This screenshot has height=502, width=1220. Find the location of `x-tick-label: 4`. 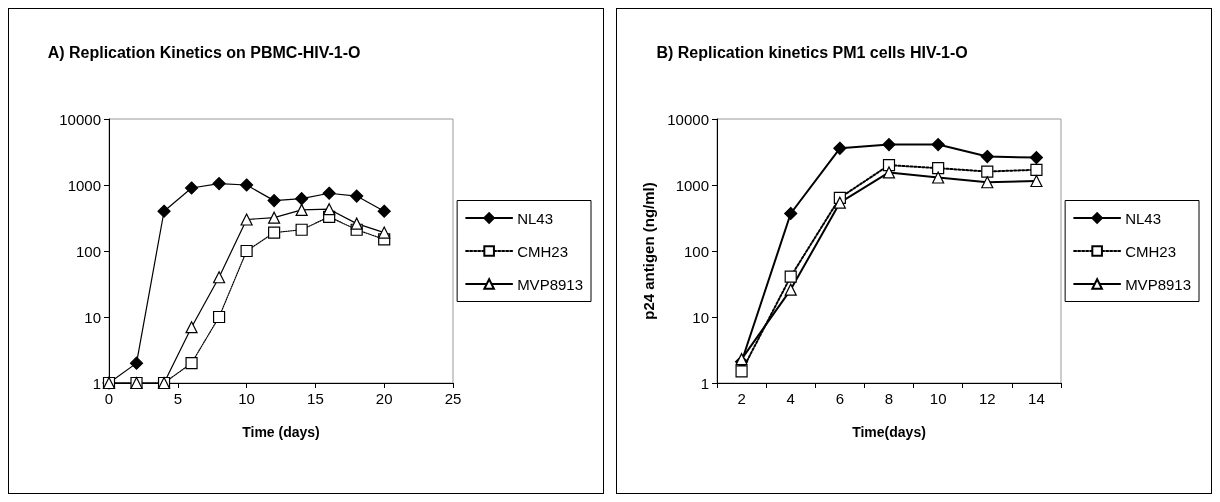

x-tick-label: 4 is located at coordinates (790, 398).